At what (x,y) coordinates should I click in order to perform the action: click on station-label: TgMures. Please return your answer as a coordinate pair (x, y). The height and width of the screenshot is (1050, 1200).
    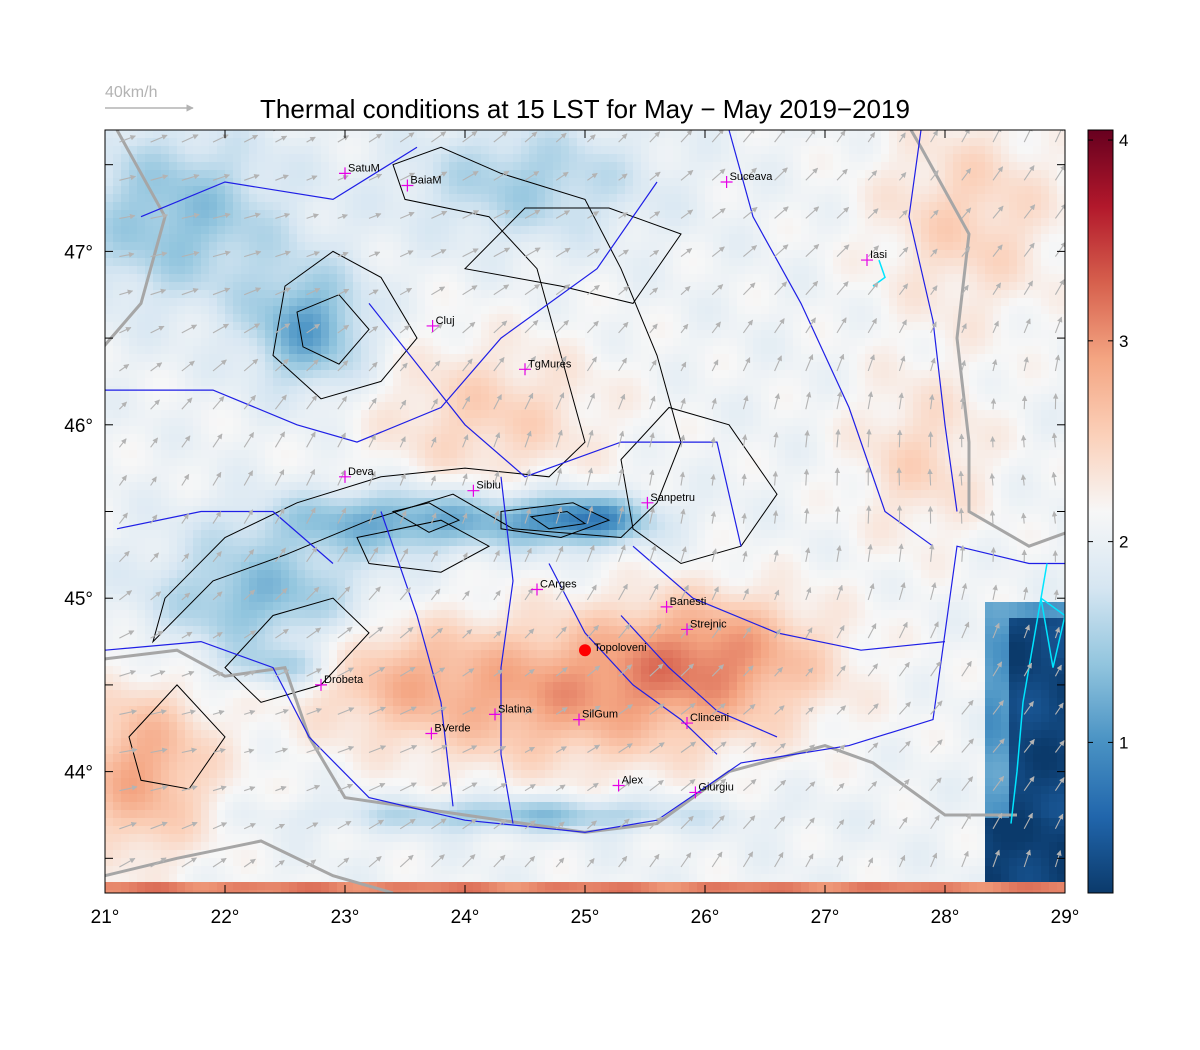
    Looking at the image, I should click on (550, 364).